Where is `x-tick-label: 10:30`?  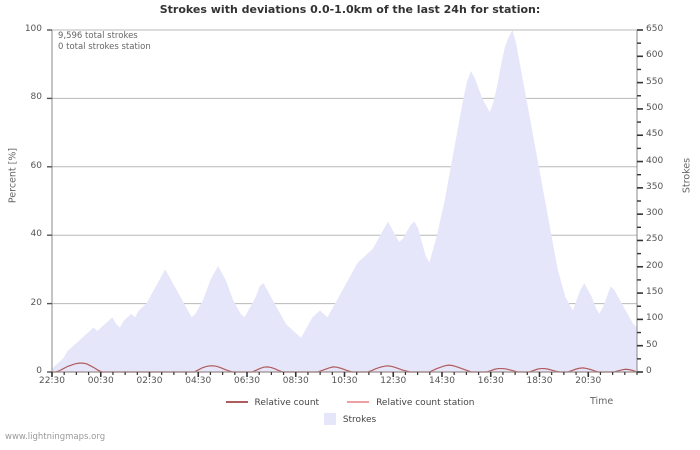
x-tick-label: 10:30 is located at coordinates (344, 381).